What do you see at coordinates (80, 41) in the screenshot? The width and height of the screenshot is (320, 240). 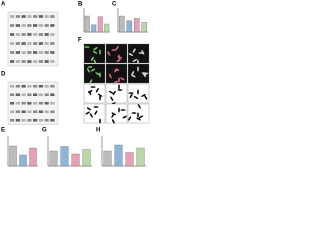 I see `panel-letter: F` at bounding box center [80, 41].